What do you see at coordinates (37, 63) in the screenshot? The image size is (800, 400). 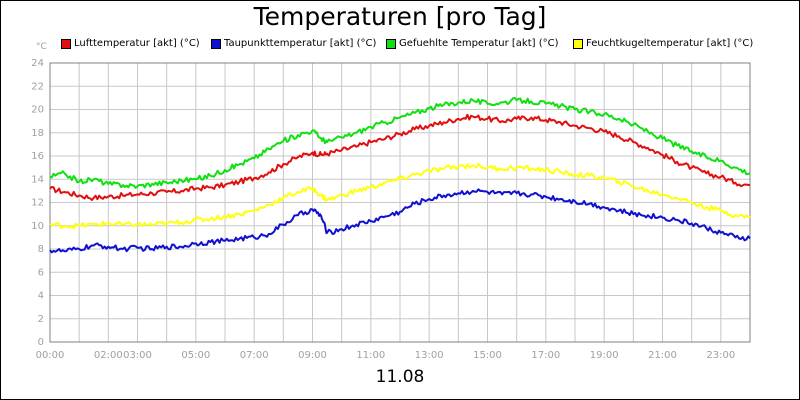 I see `y-tick-label: 24` at bounding box center [37, 63].